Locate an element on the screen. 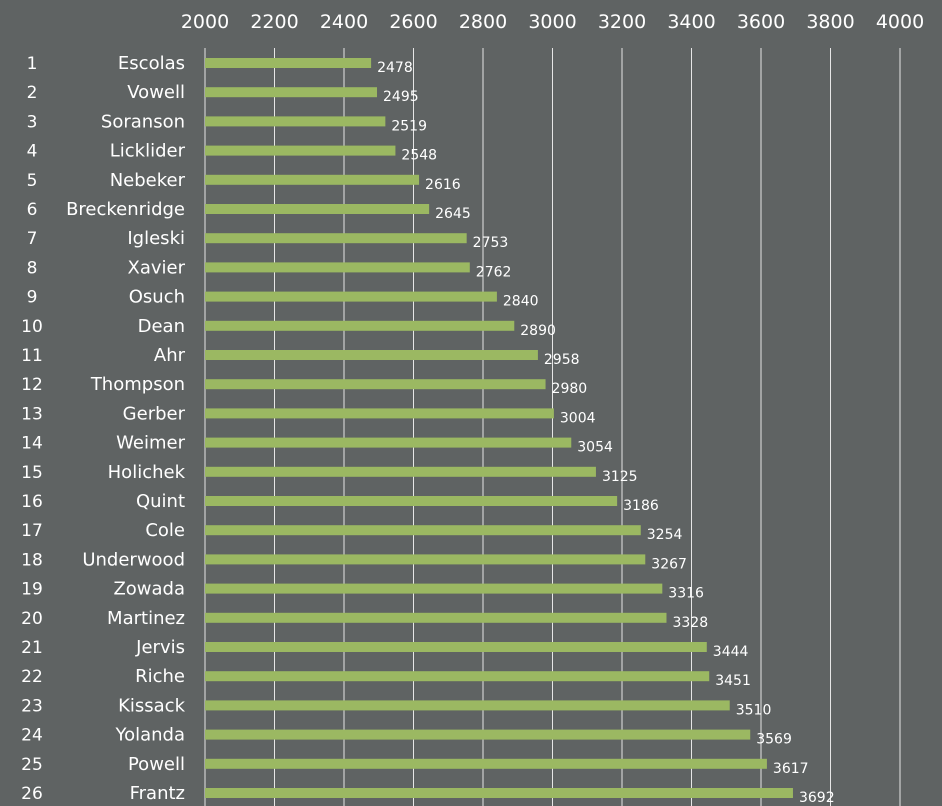 This screenshot has height=806, width=942. rank-label: 11 is located at coordinates (32, 356).